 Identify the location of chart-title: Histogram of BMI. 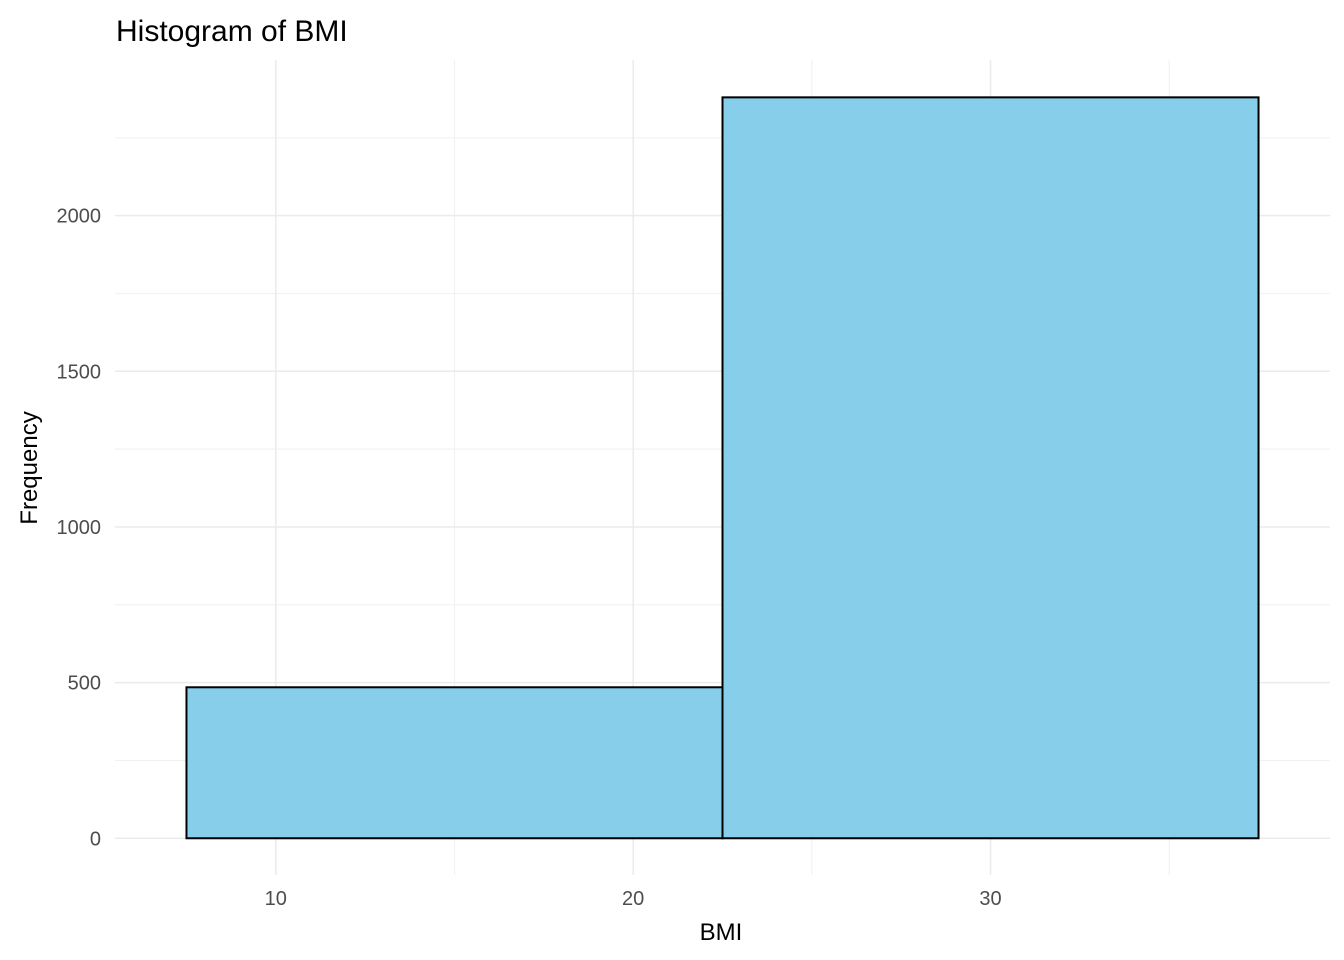
(232, 31).